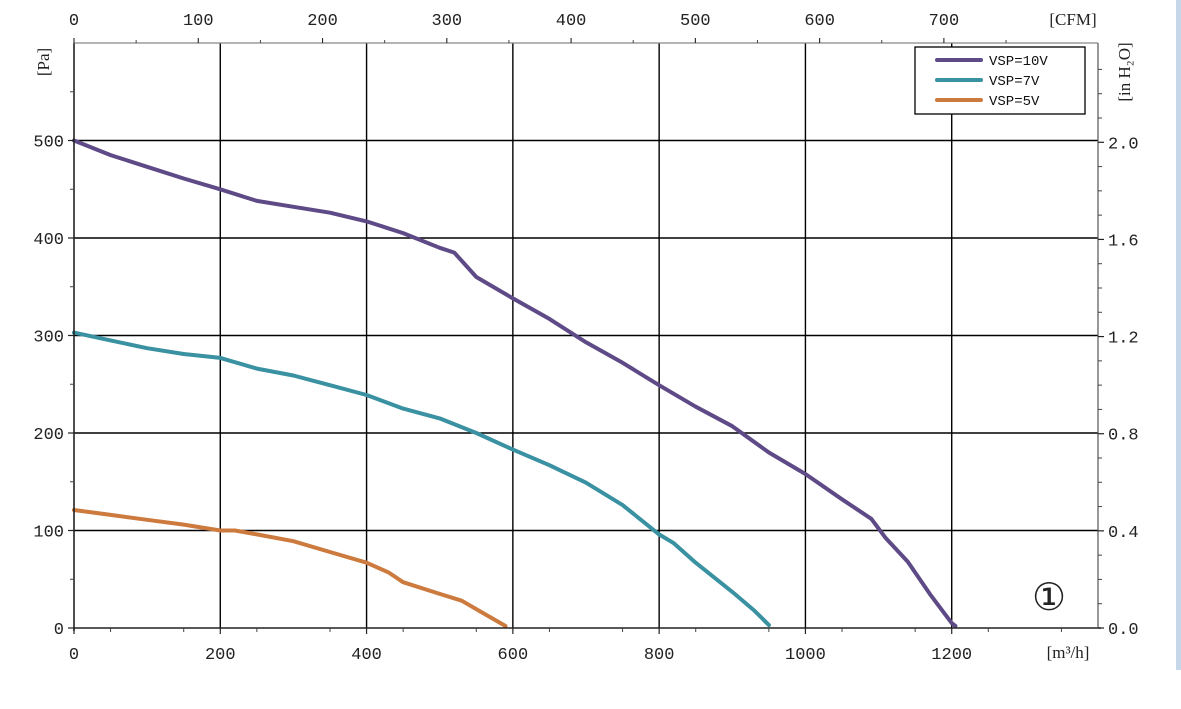 The image size is (1181, 709). What do you see at coordinates (1014, 102) in the screenshot?
I see `legend-label: VSP=5V` at bounding box center [1014, 102].